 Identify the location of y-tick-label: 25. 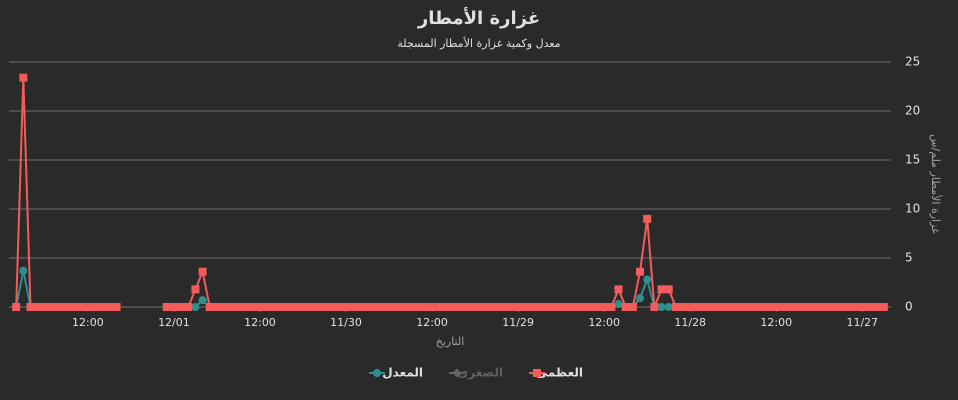
(912, 62).